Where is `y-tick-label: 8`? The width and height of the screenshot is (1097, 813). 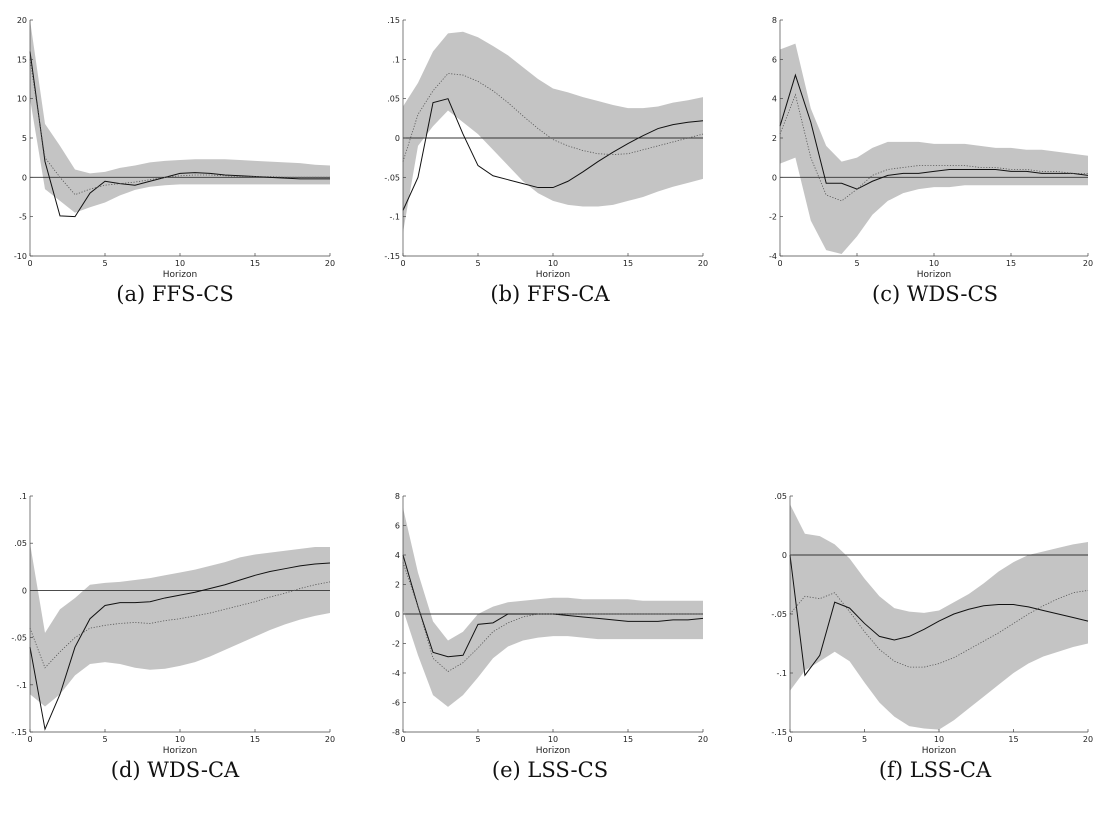 y-tick-label: 8 is located at coordinates (774, 20).